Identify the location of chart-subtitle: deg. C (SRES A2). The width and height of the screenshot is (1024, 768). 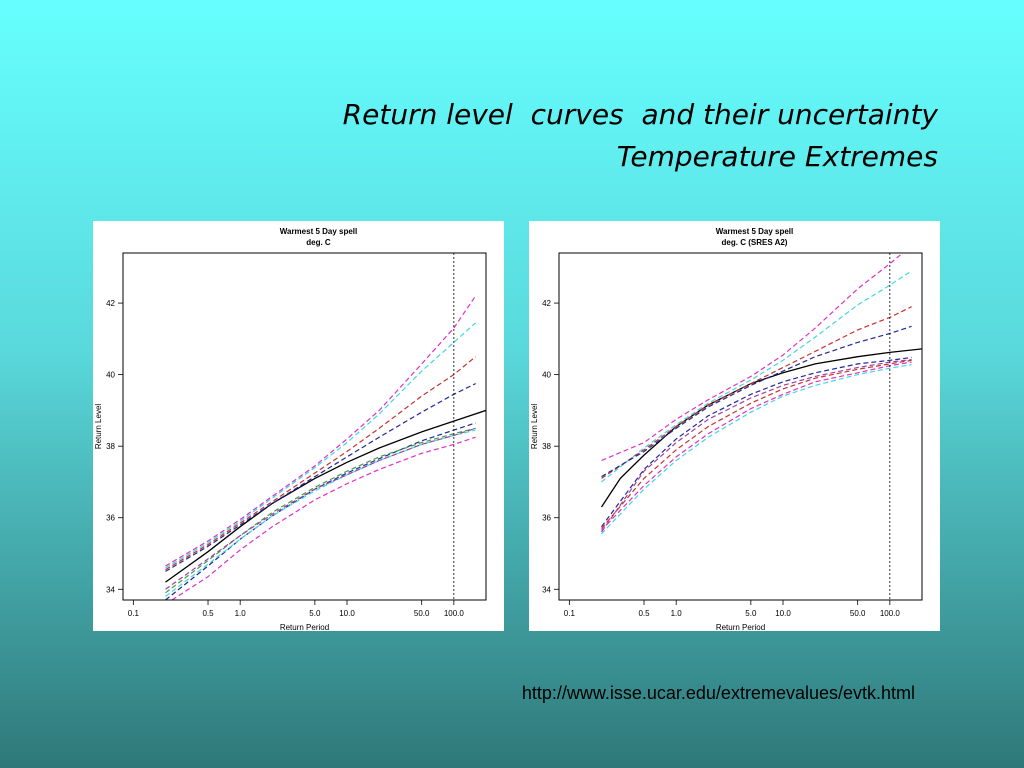
(755, 242).